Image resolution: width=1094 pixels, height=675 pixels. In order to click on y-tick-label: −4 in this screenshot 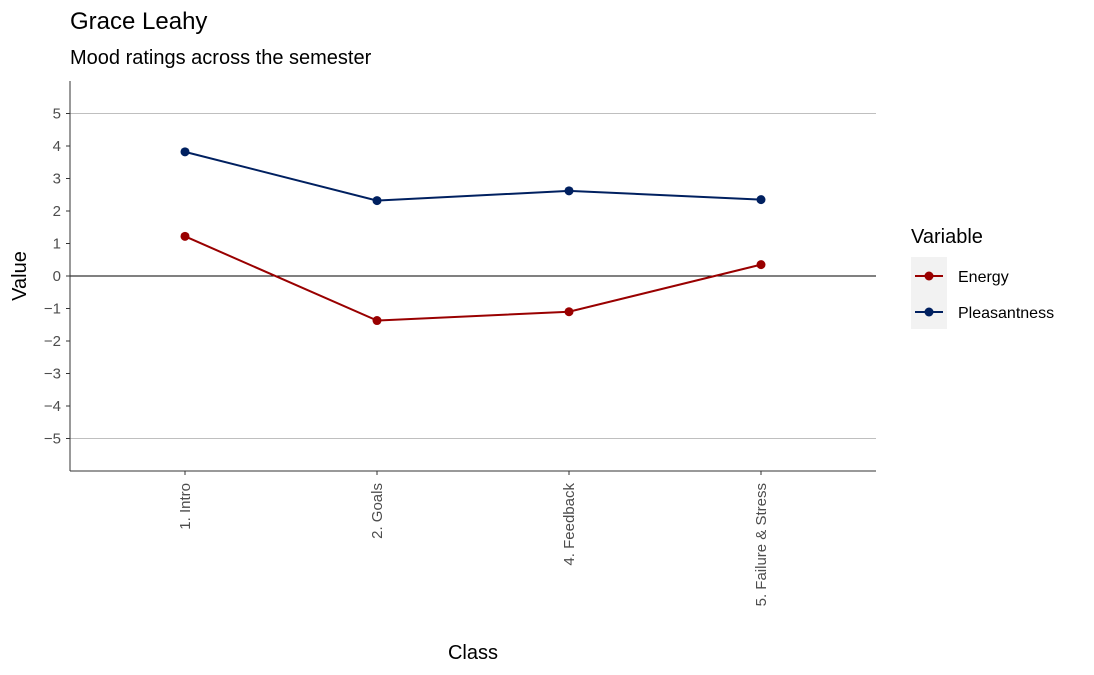, I will do `click(52, 406)`.